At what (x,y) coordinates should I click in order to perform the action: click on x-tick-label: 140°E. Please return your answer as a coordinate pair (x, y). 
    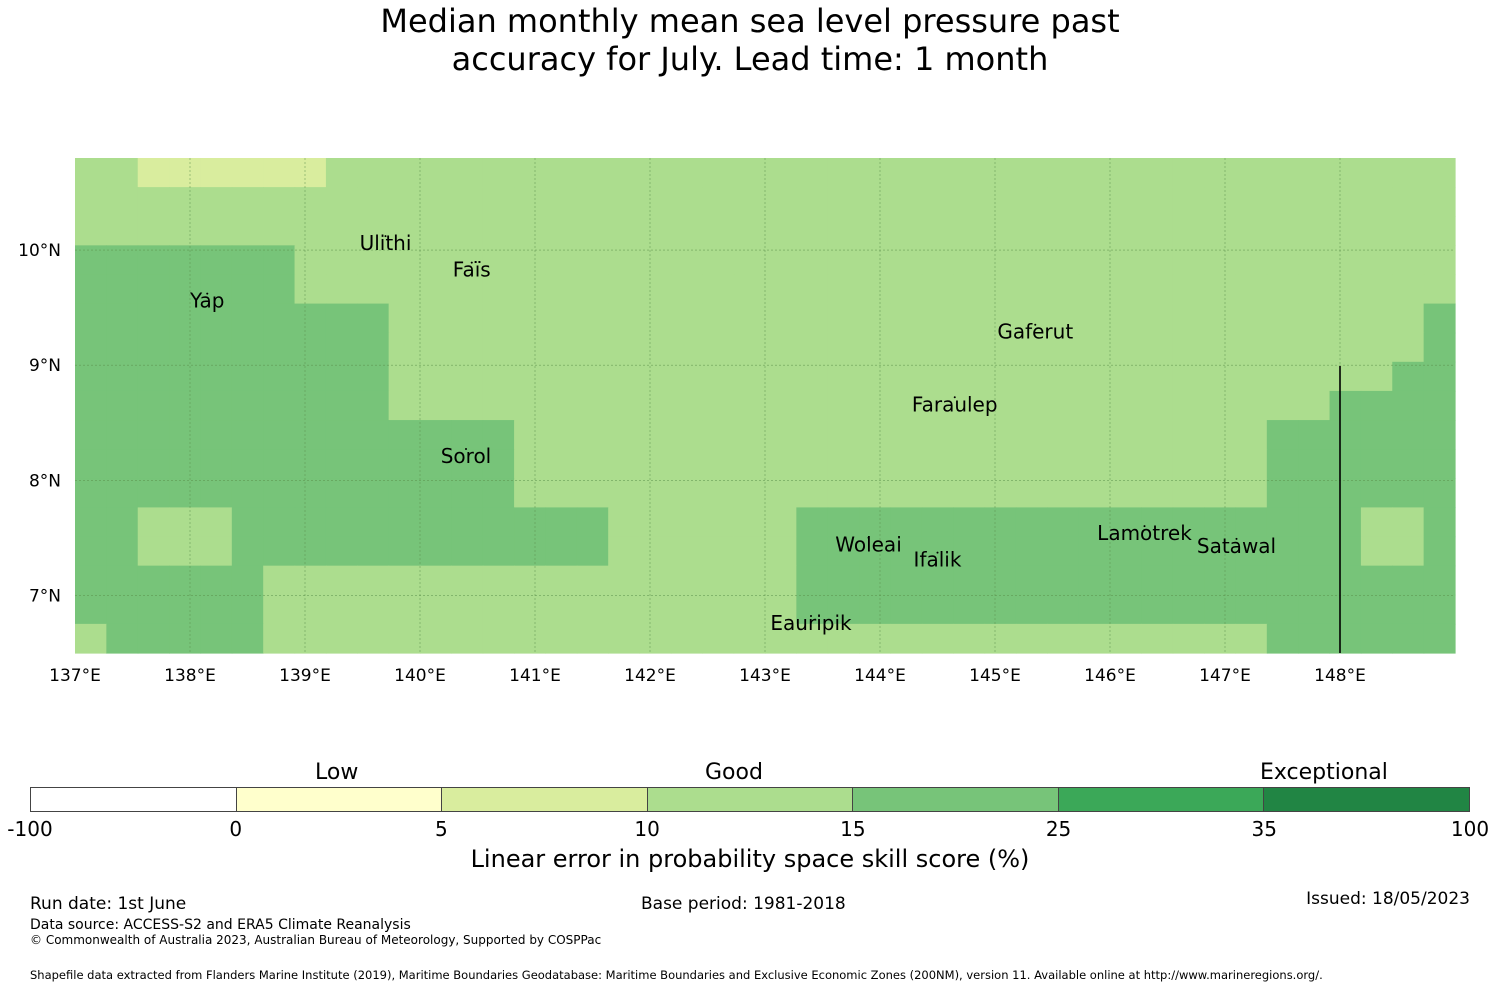
    Looking at the image, I should click on (420, 676).